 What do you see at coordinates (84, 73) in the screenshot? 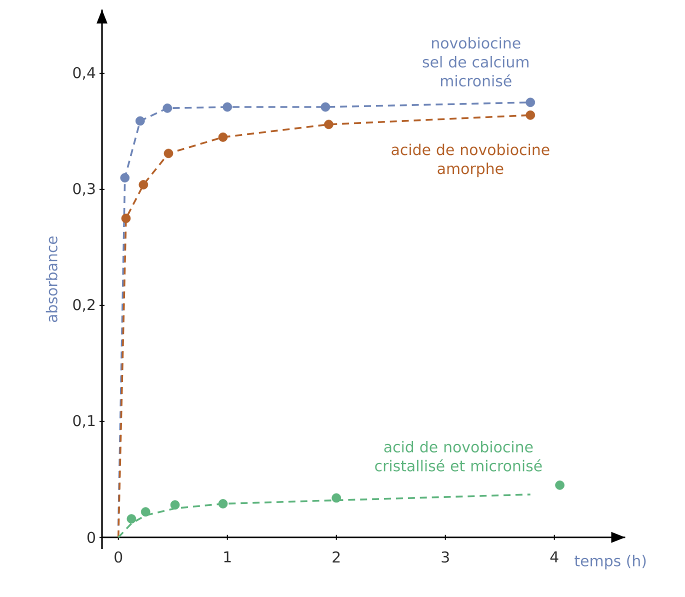
I see `y-tick-label: 0,4` at bounding box center [84, 73].